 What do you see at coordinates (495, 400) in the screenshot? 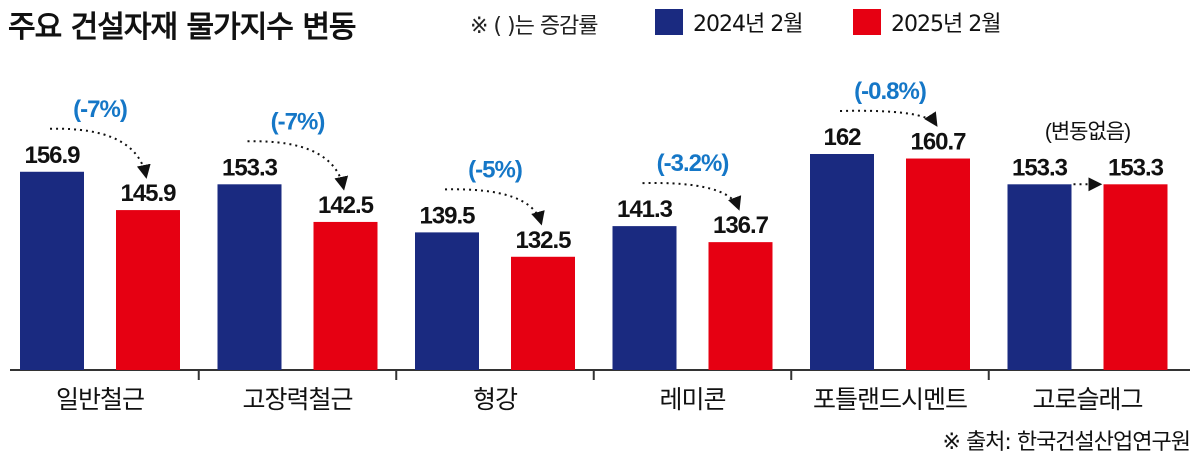
I see `category-label-3: 형강` at bounding box center [495, 400].